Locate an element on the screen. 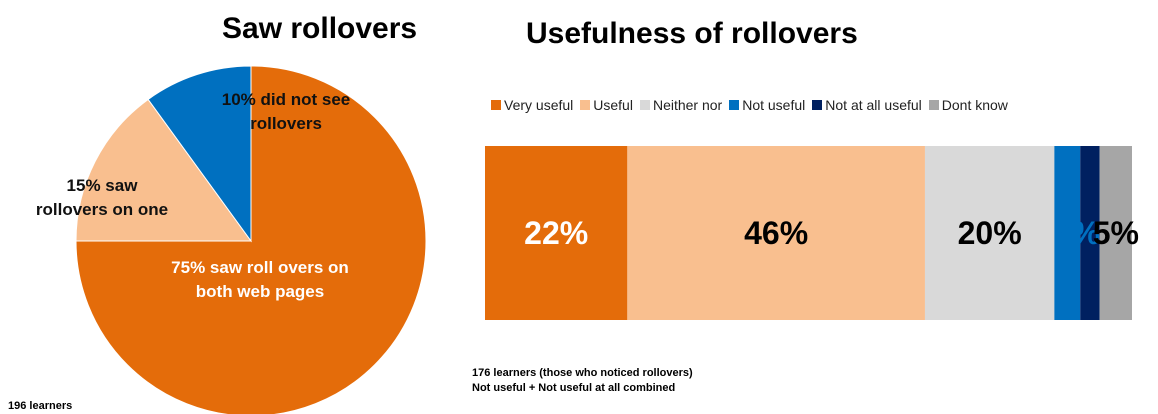 The width and height of the screenshot is (1158, 414). pie-label-saw-both-line1: 75% saw roll overs on is located at coordinates (260, 267).